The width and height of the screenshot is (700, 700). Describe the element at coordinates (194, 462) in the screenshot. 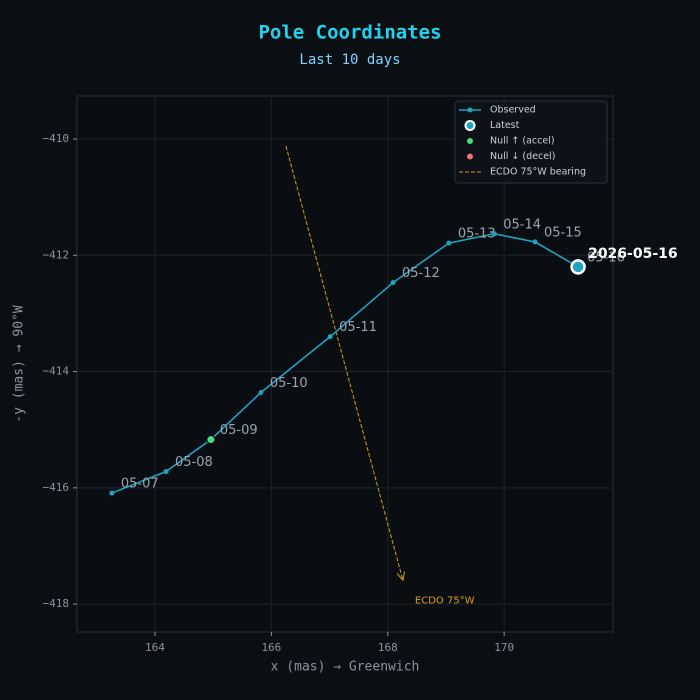

I see `point-label: 05-08` at that location.